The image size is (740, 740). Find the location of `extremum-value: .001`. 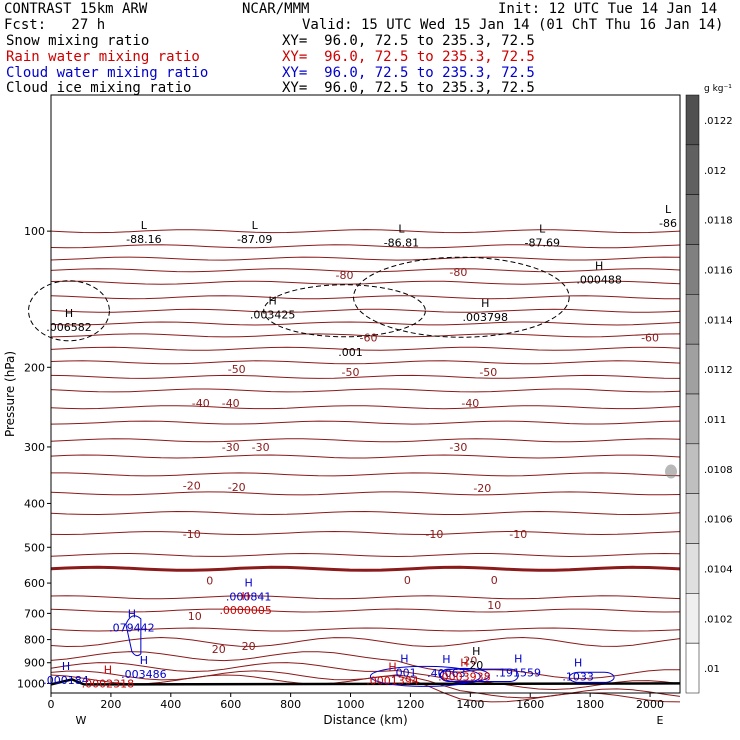

extremum-value: .001 is located at coordinates (404, 672).